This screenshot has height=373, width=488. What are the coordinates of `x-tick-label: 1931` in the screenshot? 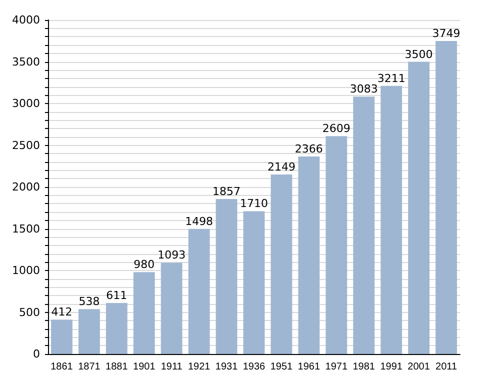 It's located at (226, 367).